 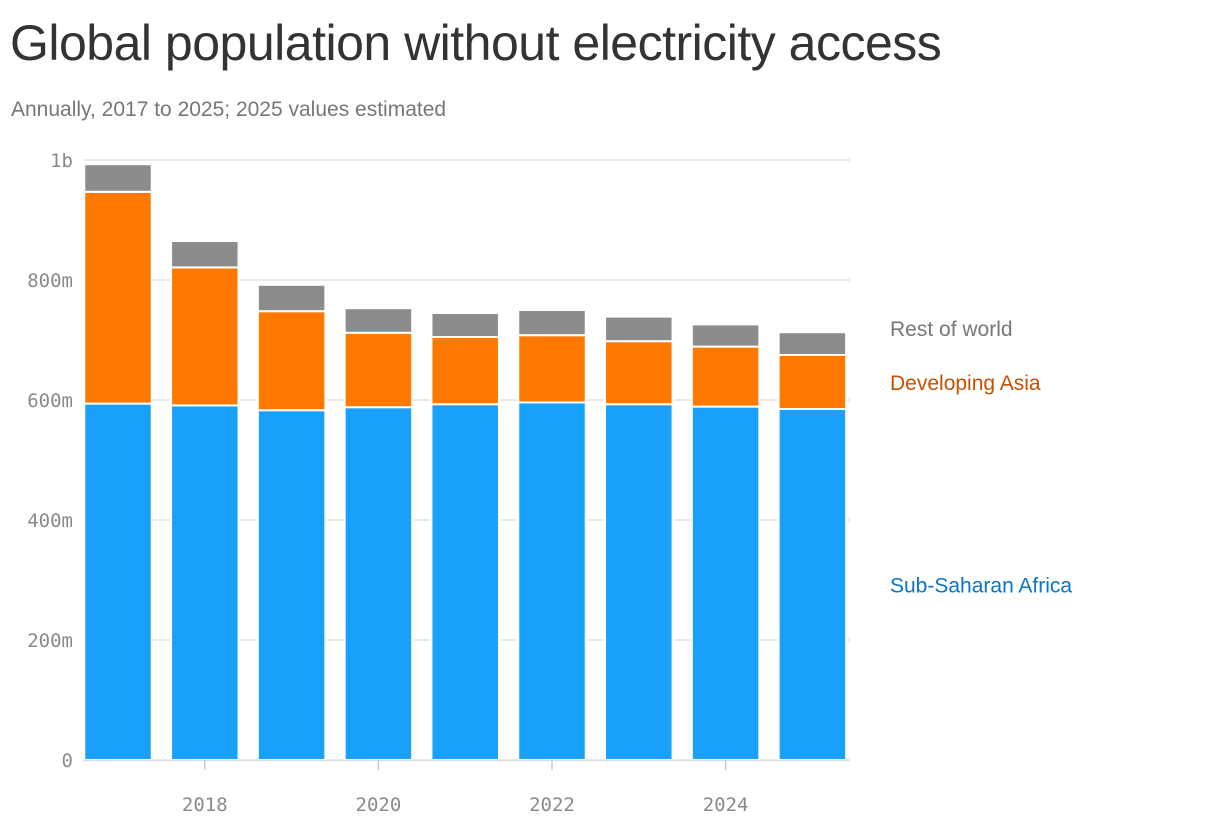 What do you see at coordinates (61, 161) in the screenshot?
I see `y-tick-label: 1b` at bounding box center [61, 161].